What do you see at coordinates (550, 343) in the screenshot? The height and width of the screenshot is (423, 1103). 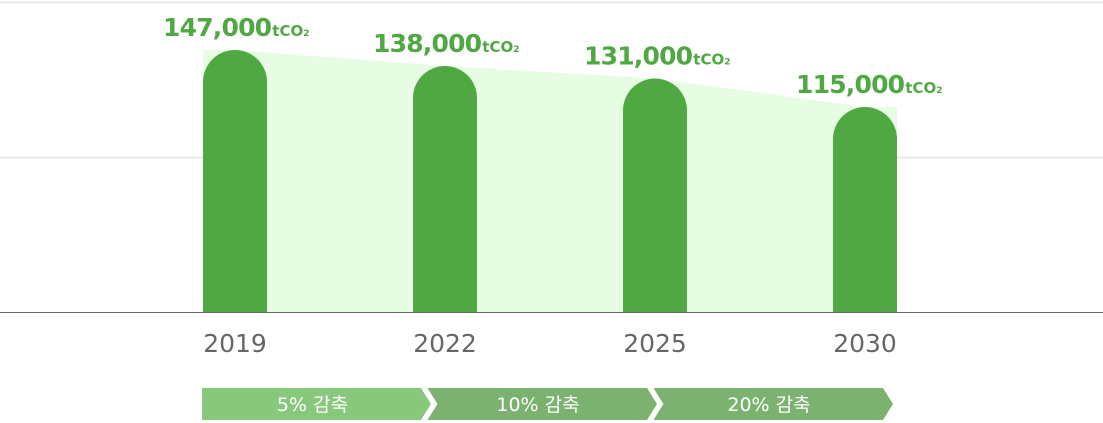 I see `x-axis-ticks: 2019 2022 2025 2030` at bounding box center [550, 343].